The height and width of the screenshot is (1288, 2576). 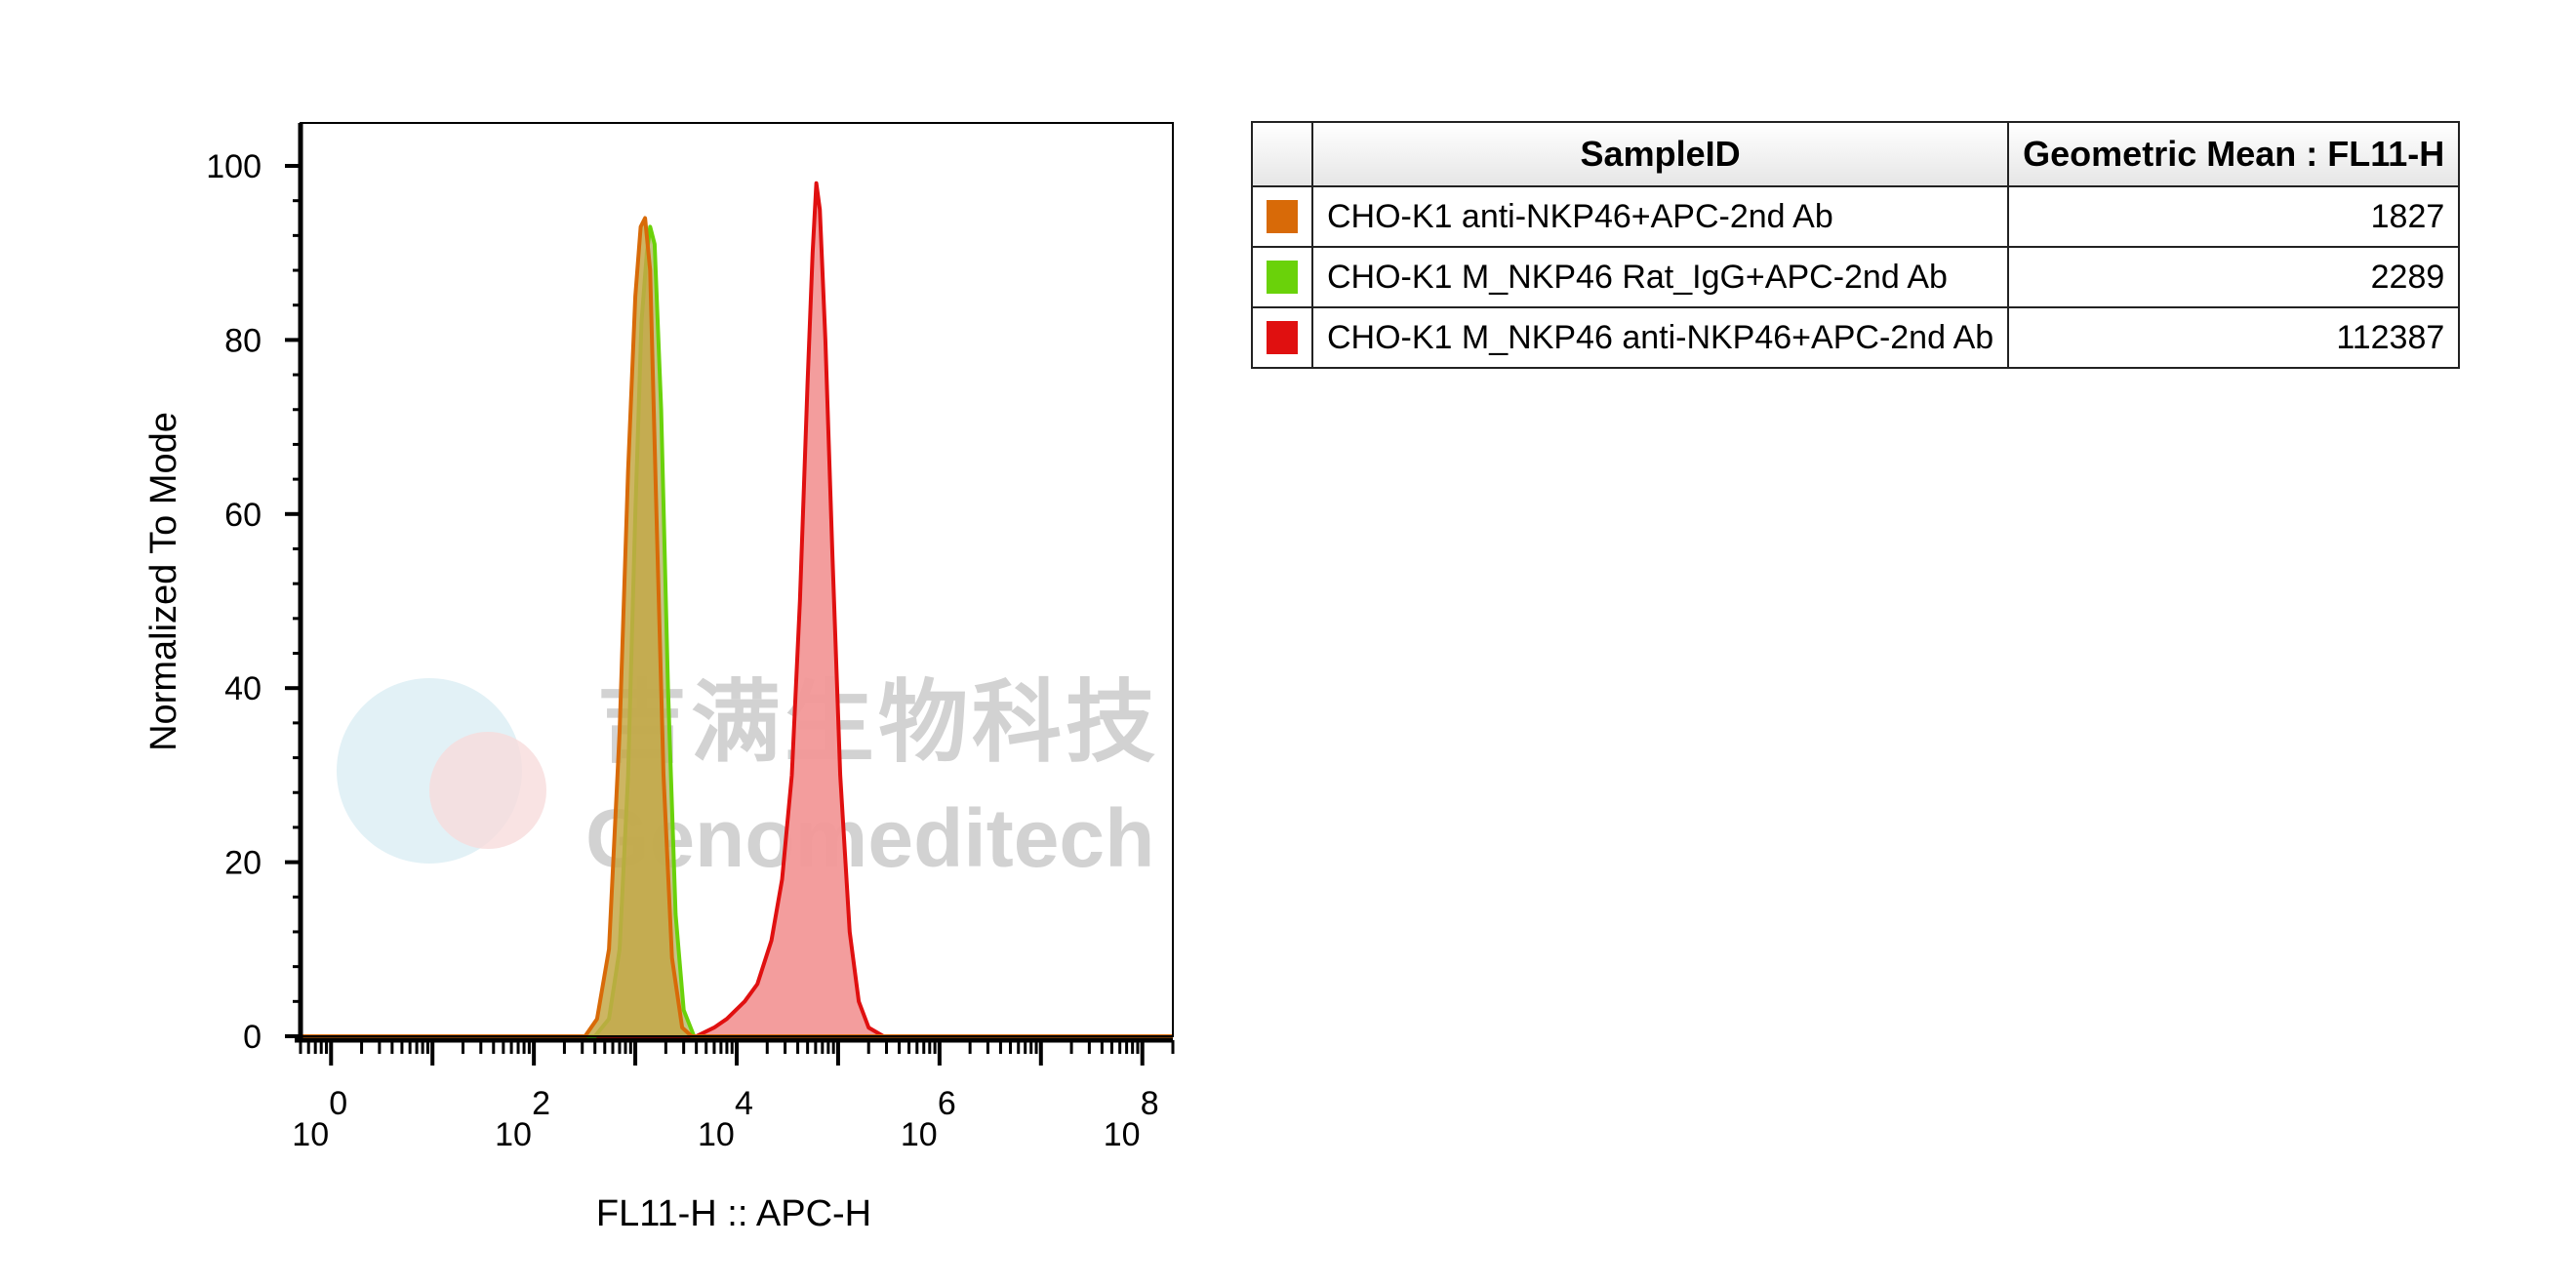 I want to click on legend-swatch-green, so click(x=1282, y=277).